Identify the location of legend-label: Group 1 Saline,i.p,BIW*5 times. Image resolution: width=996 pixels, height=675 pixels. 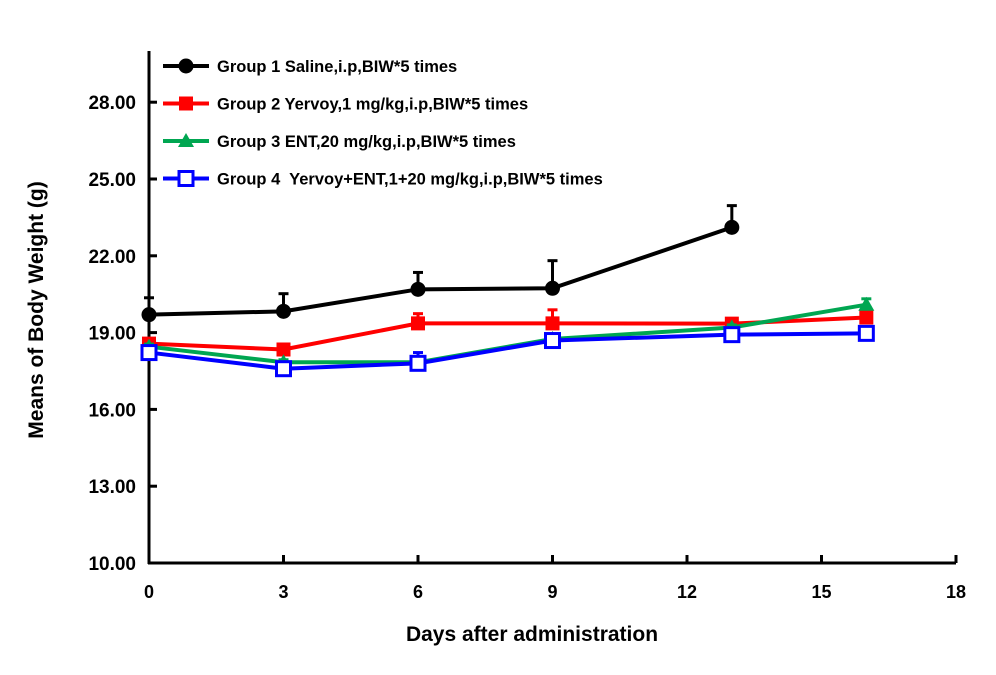
(337, 67).